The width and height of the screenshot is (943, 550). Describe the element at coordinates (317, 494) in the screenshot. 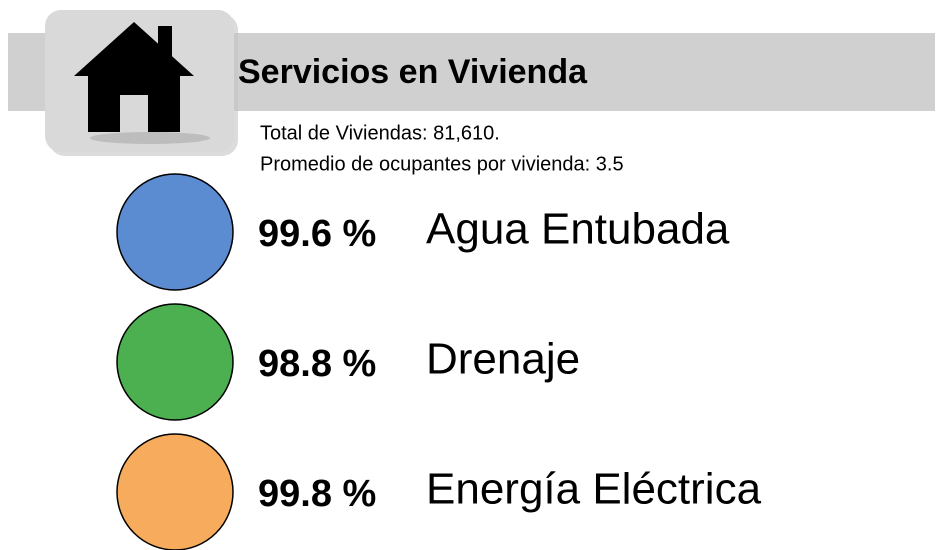

I see `service-percent: 99.8 %` at that location.